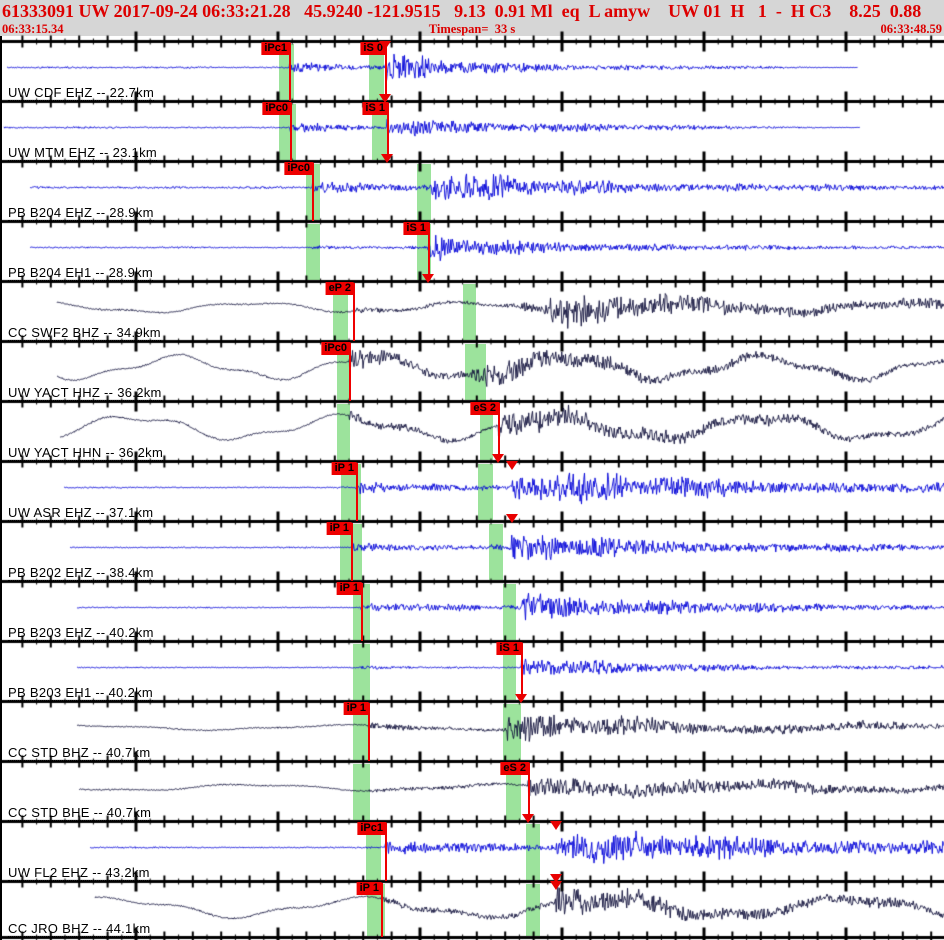  Describe the element at coordinates (81, 692) in the screenshot. I see `trace-label: PB B203 EH1 -- 40.2km` at that location.